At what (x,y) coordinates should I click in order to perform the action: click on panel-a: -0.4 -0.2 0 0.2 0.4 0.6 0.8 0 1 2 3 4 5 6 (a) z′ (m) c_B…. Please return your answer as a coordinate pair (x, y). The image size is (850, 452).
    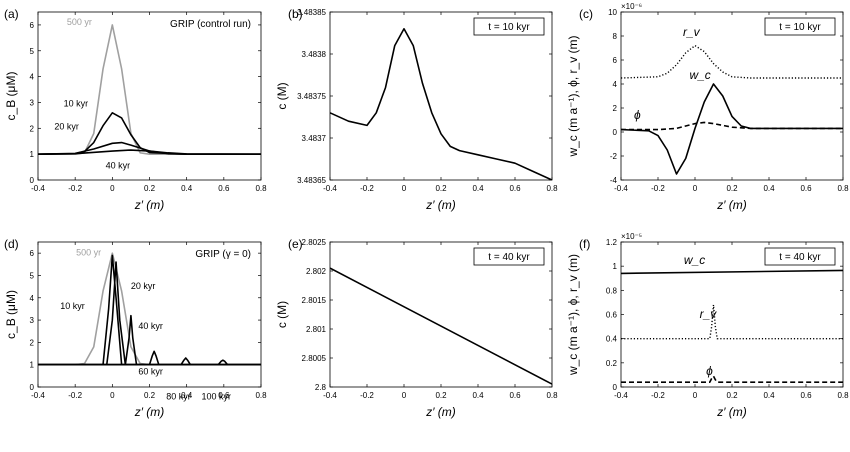
    Looking at the image, I should click on (135, 109).